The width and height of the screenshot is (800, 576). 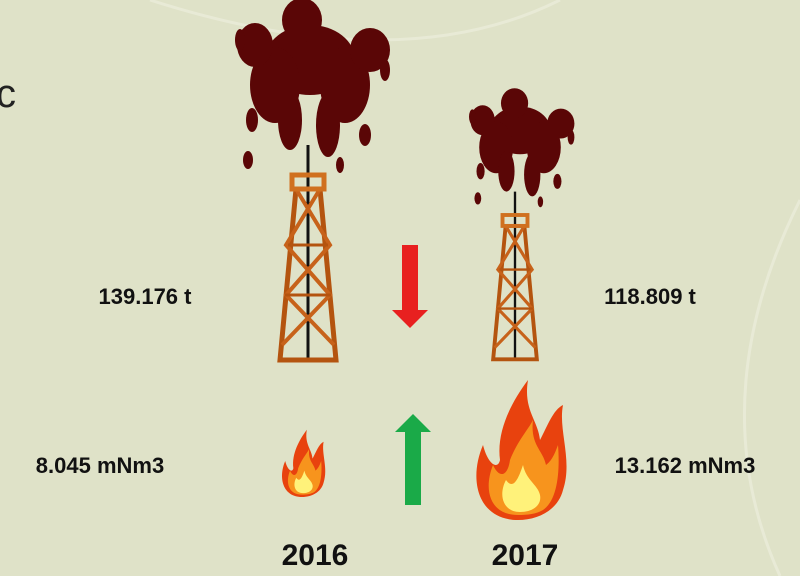 What do you see at coordinates (145, 296) in the screenshot?
I see `oil-2016: 139.176 t` at bounding box center [145, 296].